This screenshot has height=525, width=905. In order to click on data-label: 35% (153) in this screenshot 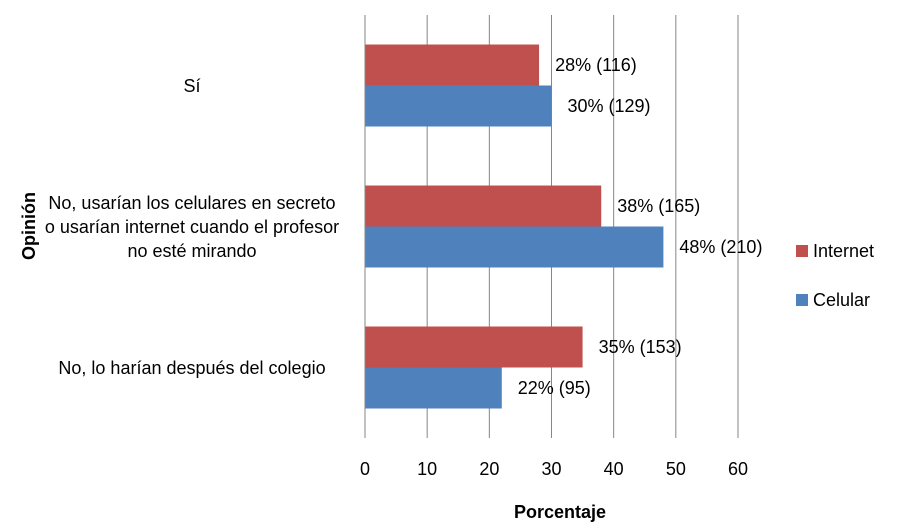, I will do `click(640, 347)`.